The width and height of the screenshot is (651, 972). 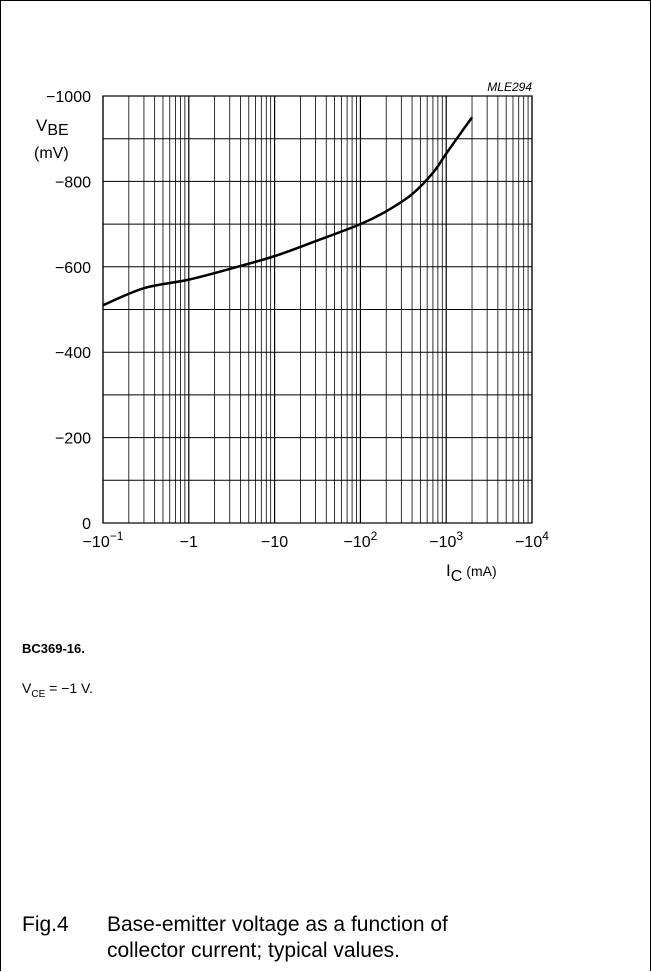 I want to click on y-axis-label: VBE, so click(x=52, y=127).